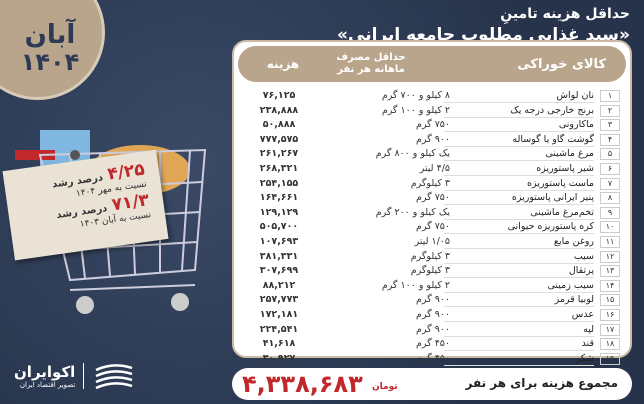 This screenshot has height=404, width=644. I want to click on row-item: مرغ ماشینی, so click(519, 154).